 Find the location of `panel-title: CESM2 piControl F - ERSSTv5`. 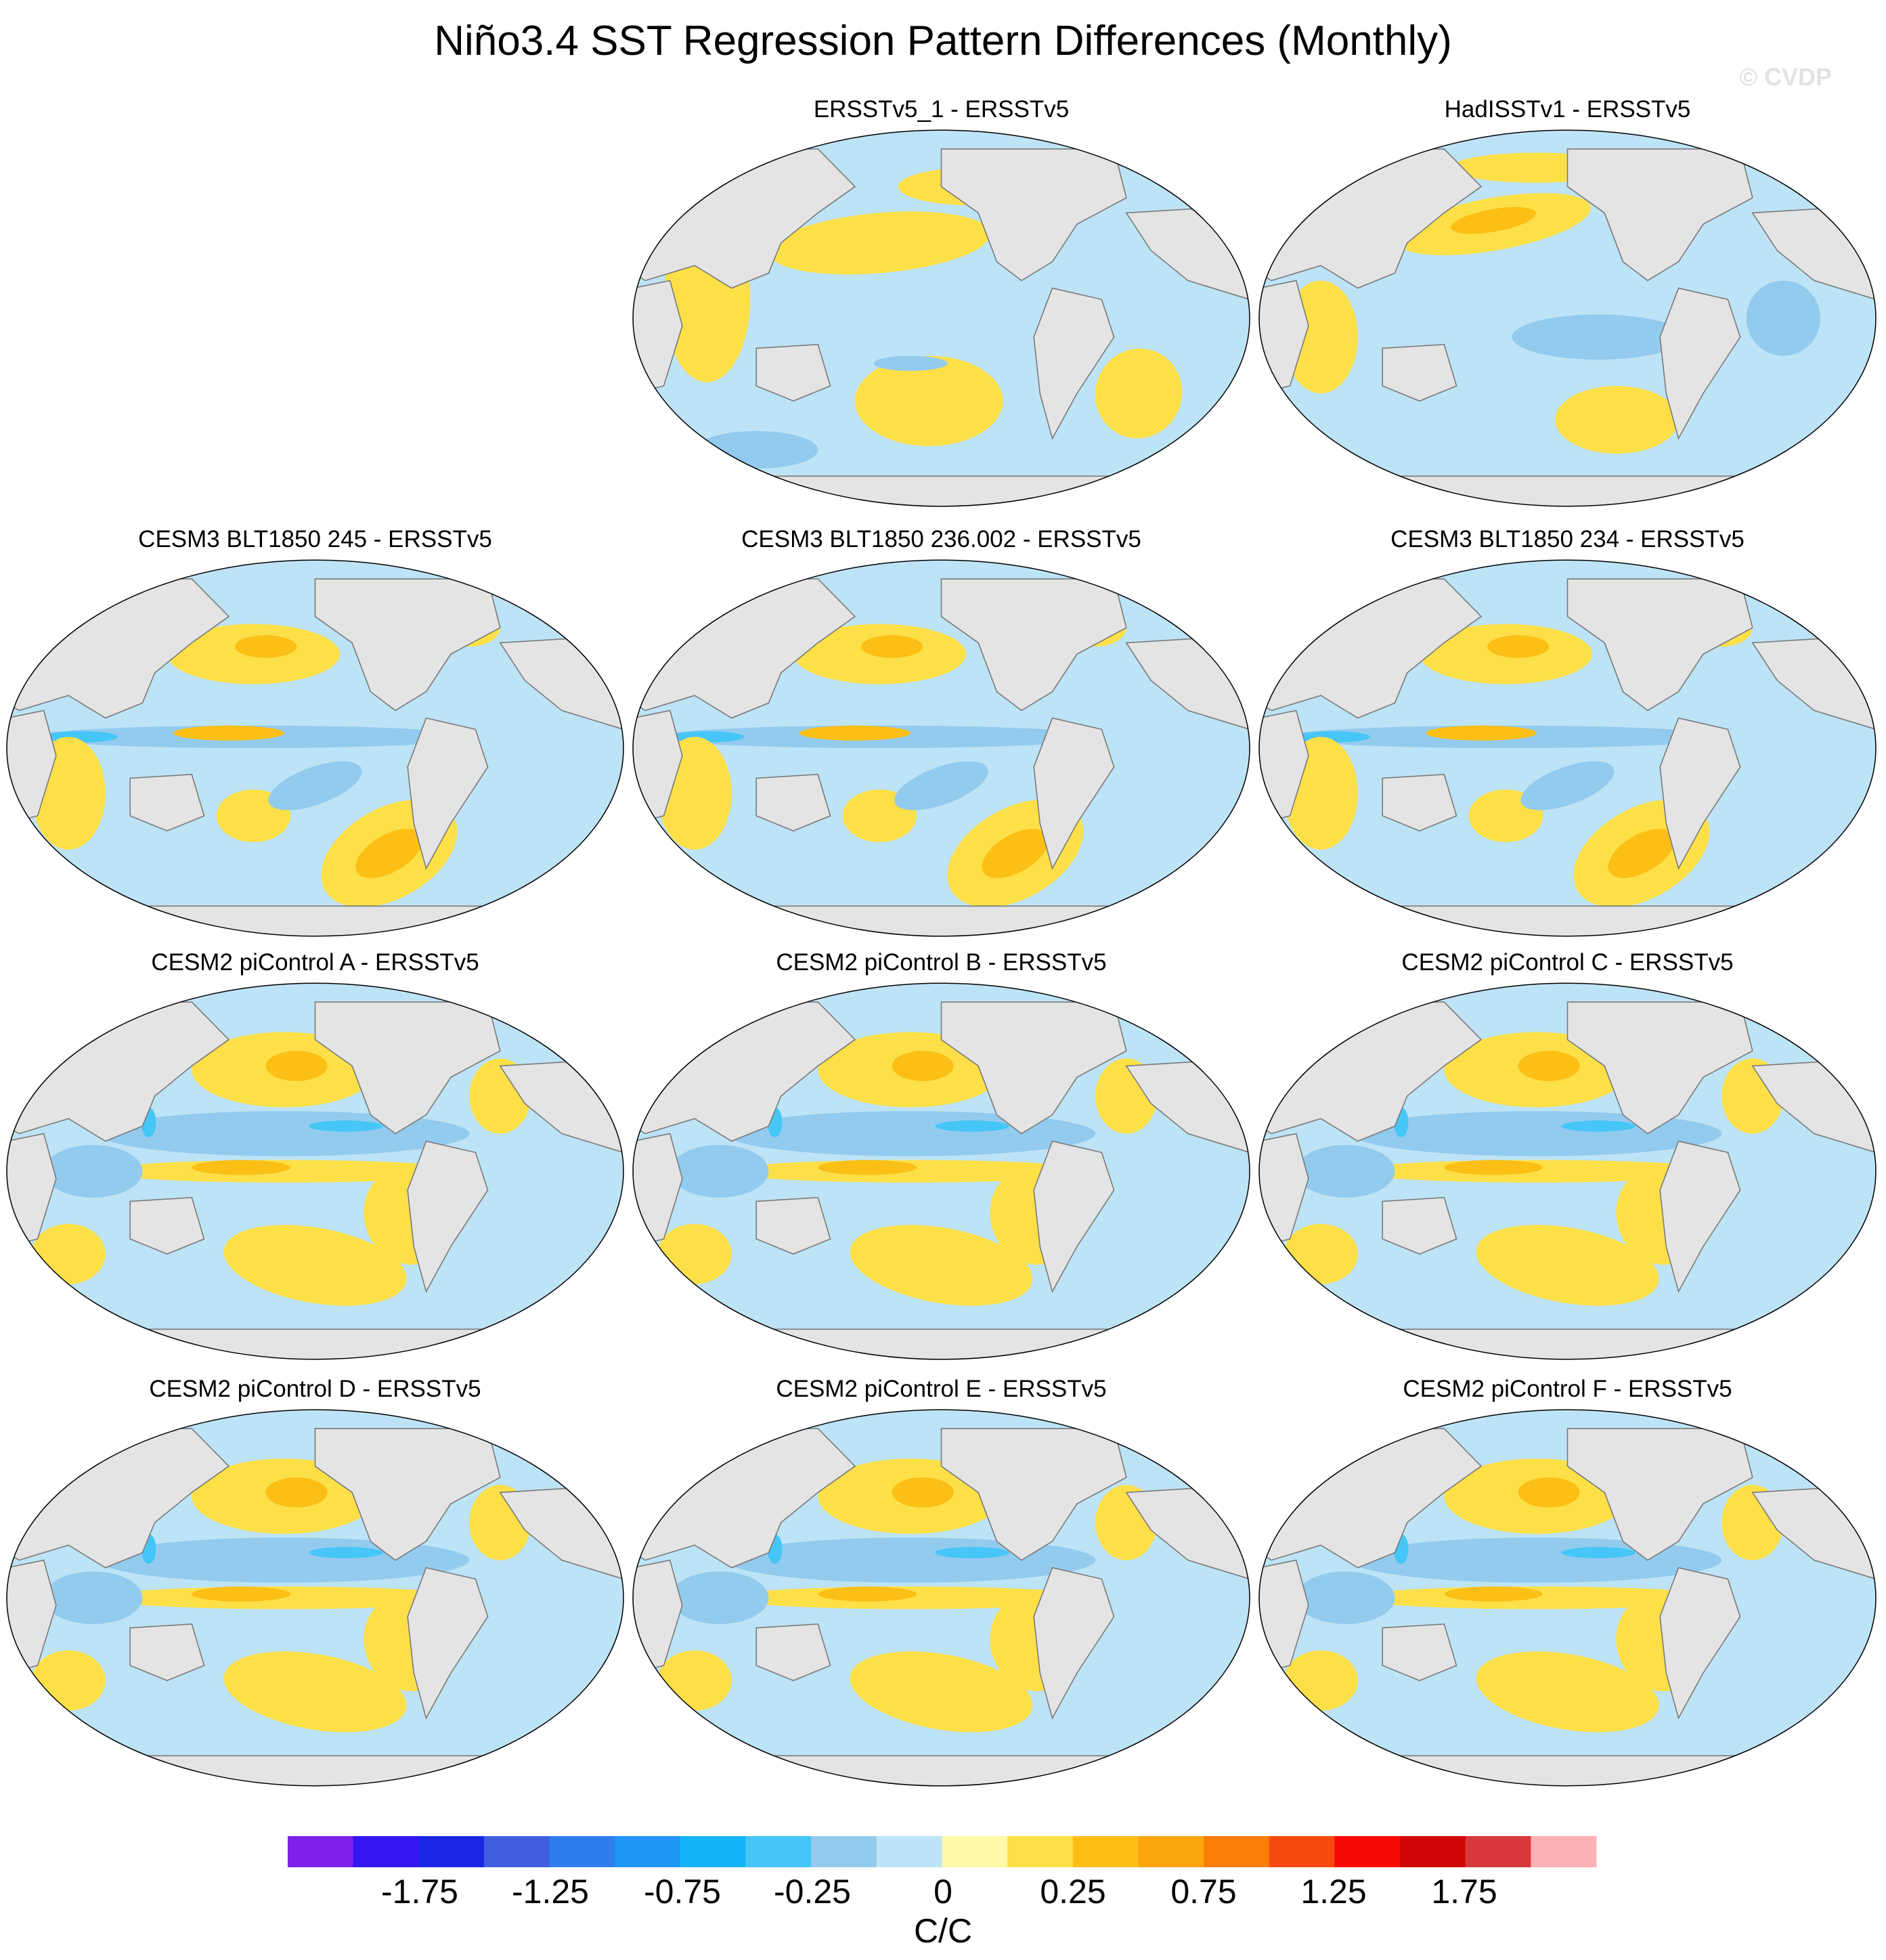

panel-title: CESM2 piControl F - ERSSTv5 is located at coordinates (1568, 1389).